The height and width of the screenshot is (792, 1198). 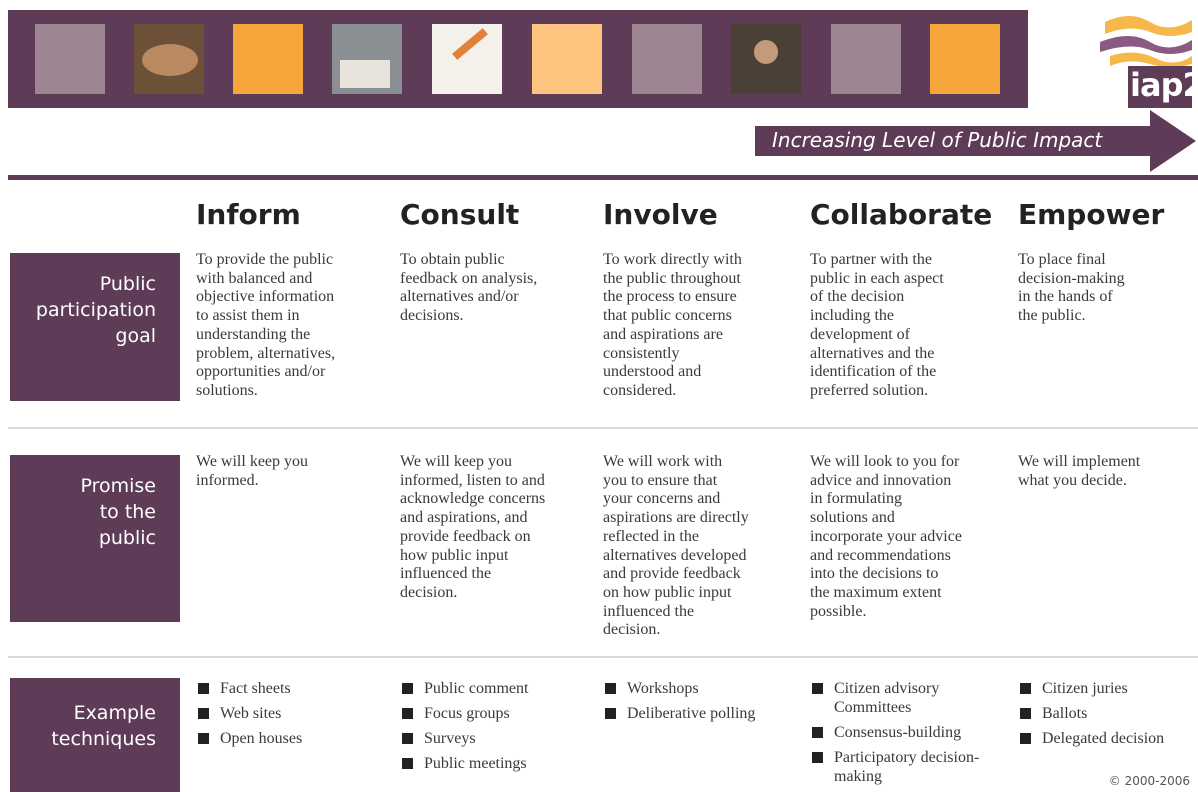 What do you see at coordinates (660, 480) in the screenshot?
I see `cell-line: you to ensure that` at bounding box center [660, 480].